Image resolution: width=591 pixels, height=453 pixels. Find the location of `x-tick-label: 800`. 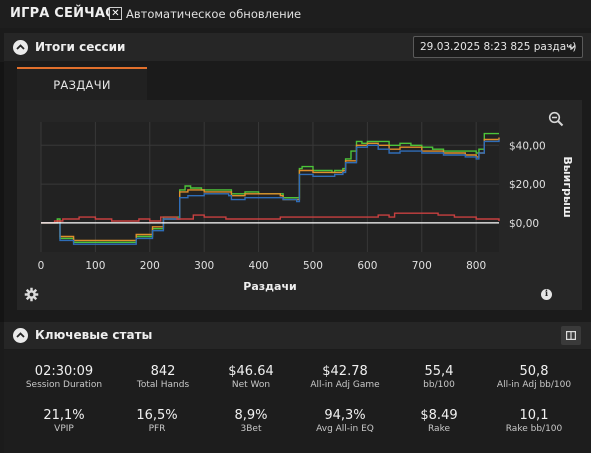

x-tick-label: 800 is located at coordinates (476, 266).